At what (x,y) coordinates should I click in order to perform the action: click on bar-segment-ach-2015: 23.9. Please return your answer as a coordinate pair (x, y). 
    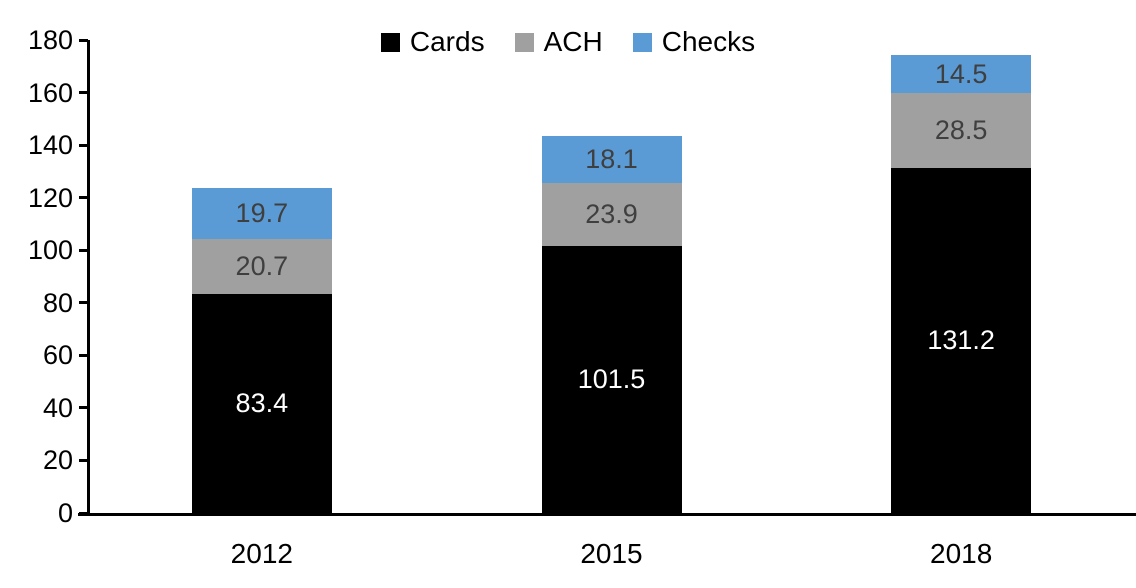
    Looking at the image, I should click on (611, 215).